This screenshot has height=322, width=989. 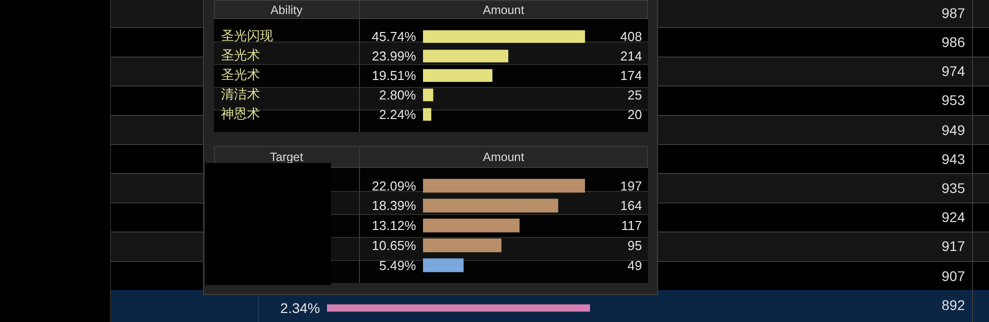 I want to click on text: 45.74%, so click(x=394, y=36).